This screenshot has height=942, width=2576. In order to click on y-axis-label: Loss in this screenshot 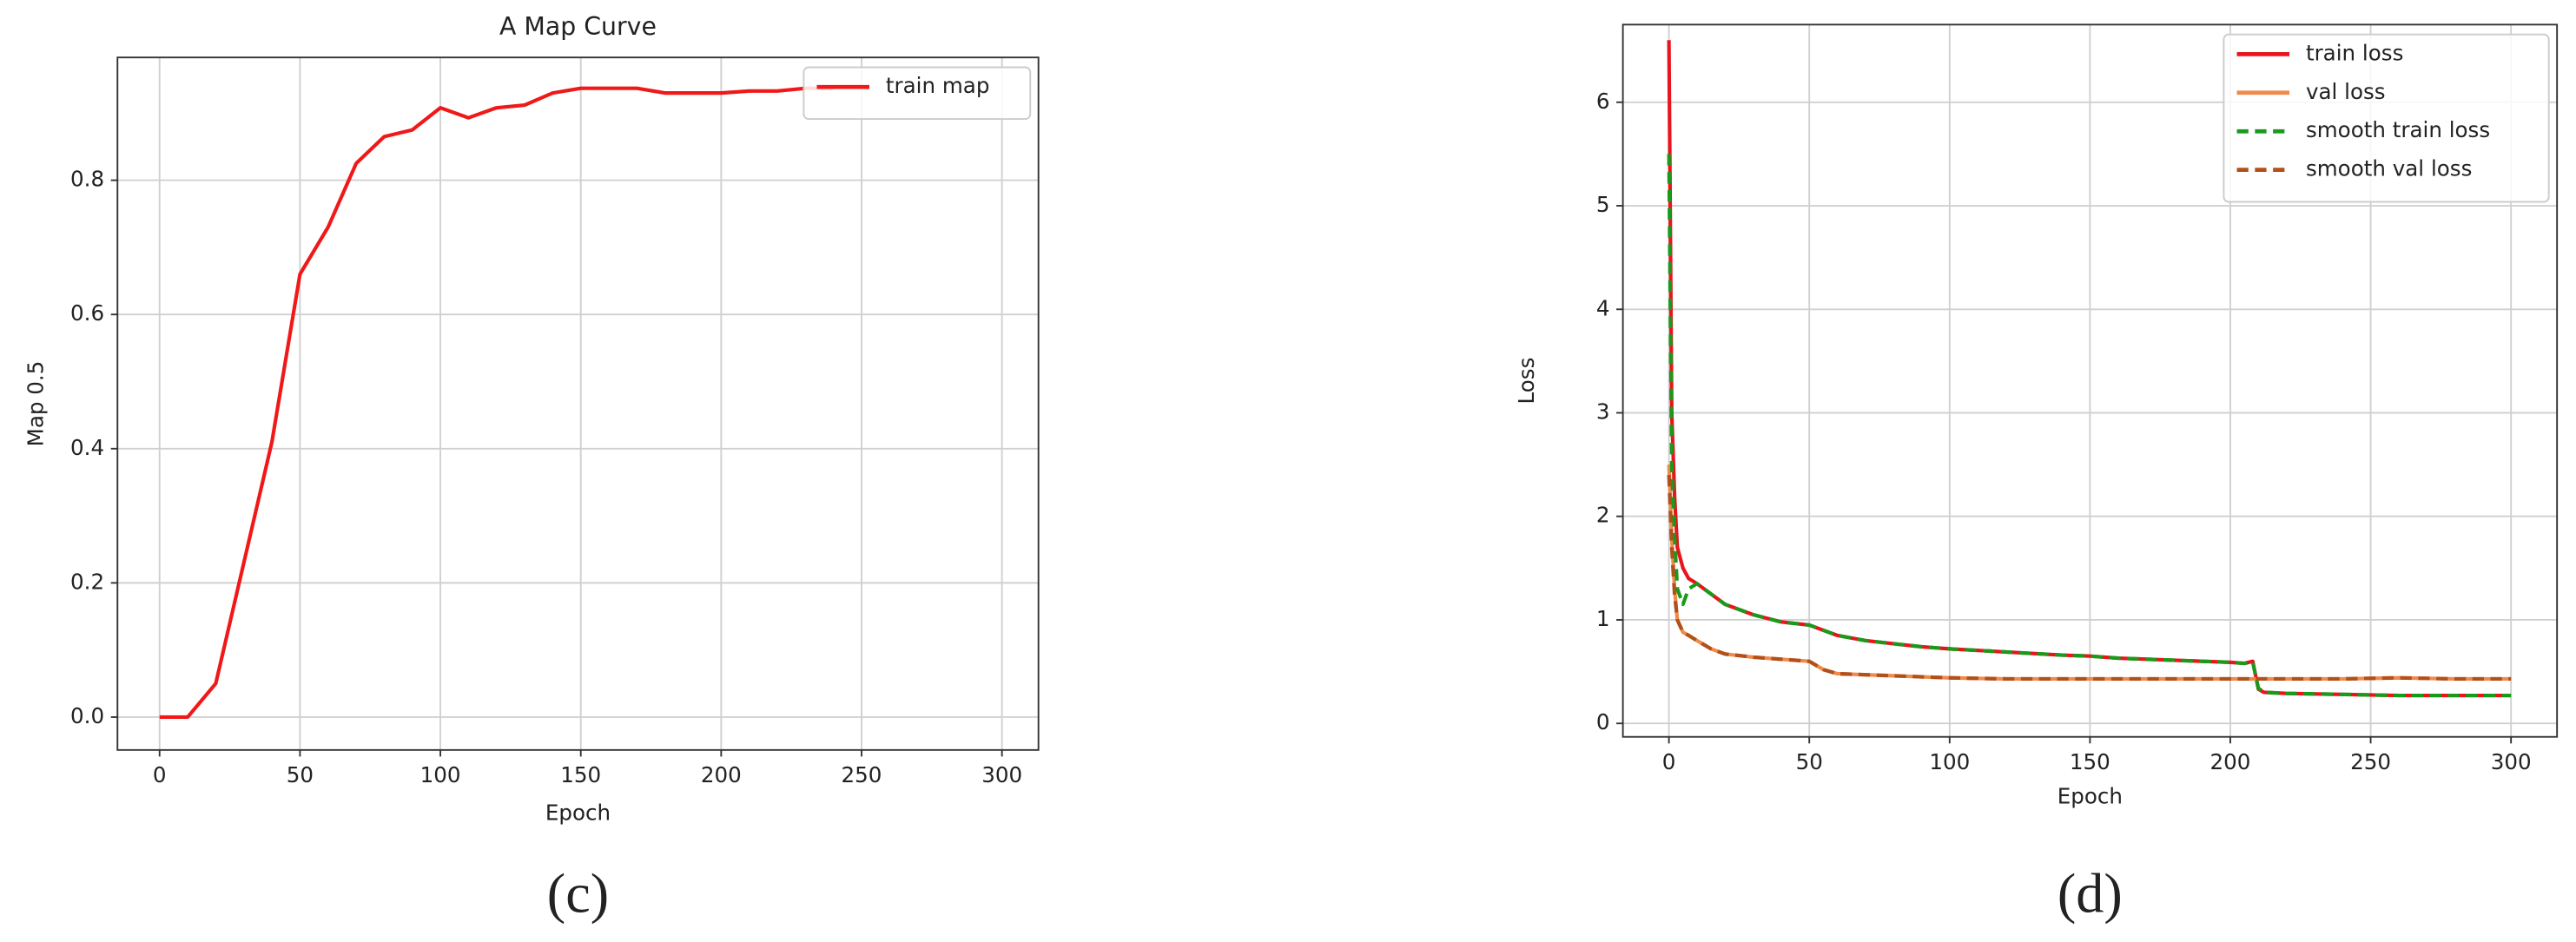, I will do `click(1527, 381)`.